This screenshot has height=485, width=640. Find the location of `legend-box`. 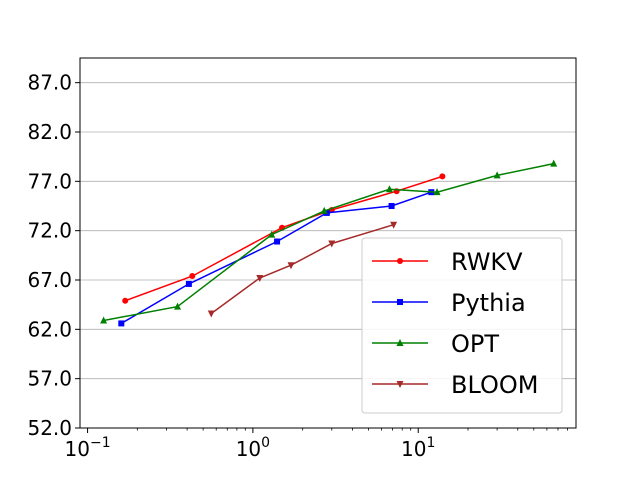

legend-box is located at coordinates (462, 325).